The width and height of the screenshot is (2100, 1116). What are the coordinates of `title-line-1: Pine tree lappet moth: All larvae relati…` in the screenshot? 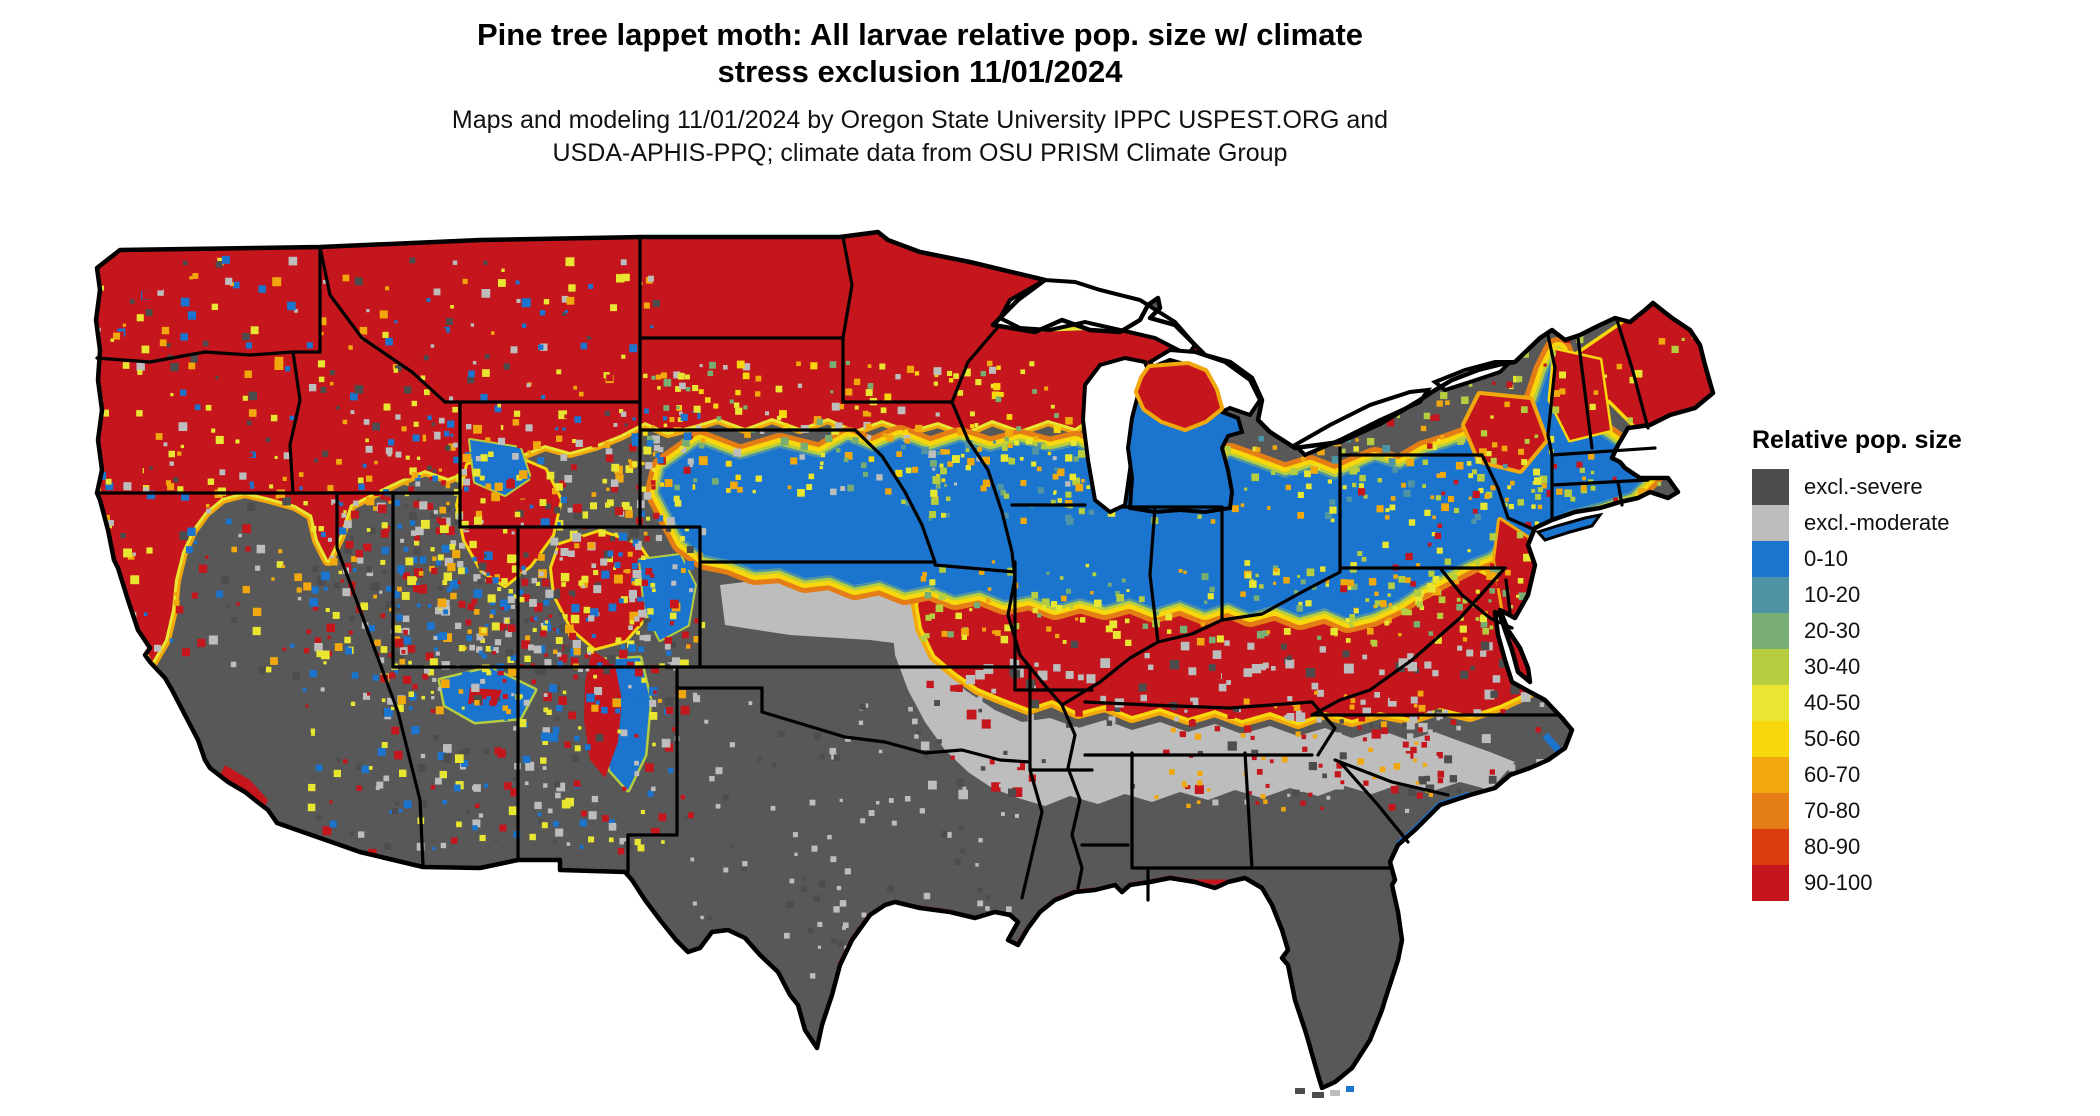 It's located at (920, 34).